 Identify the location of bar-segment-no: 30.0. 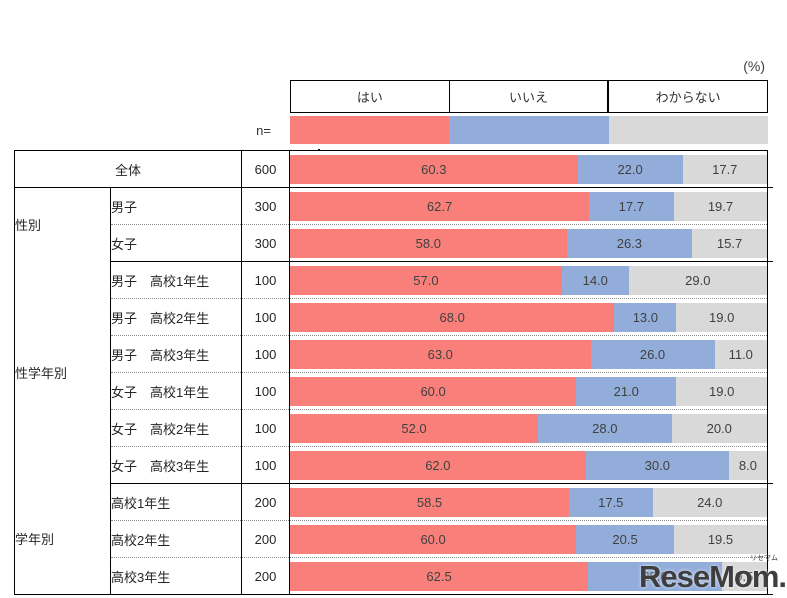
(657, 465).